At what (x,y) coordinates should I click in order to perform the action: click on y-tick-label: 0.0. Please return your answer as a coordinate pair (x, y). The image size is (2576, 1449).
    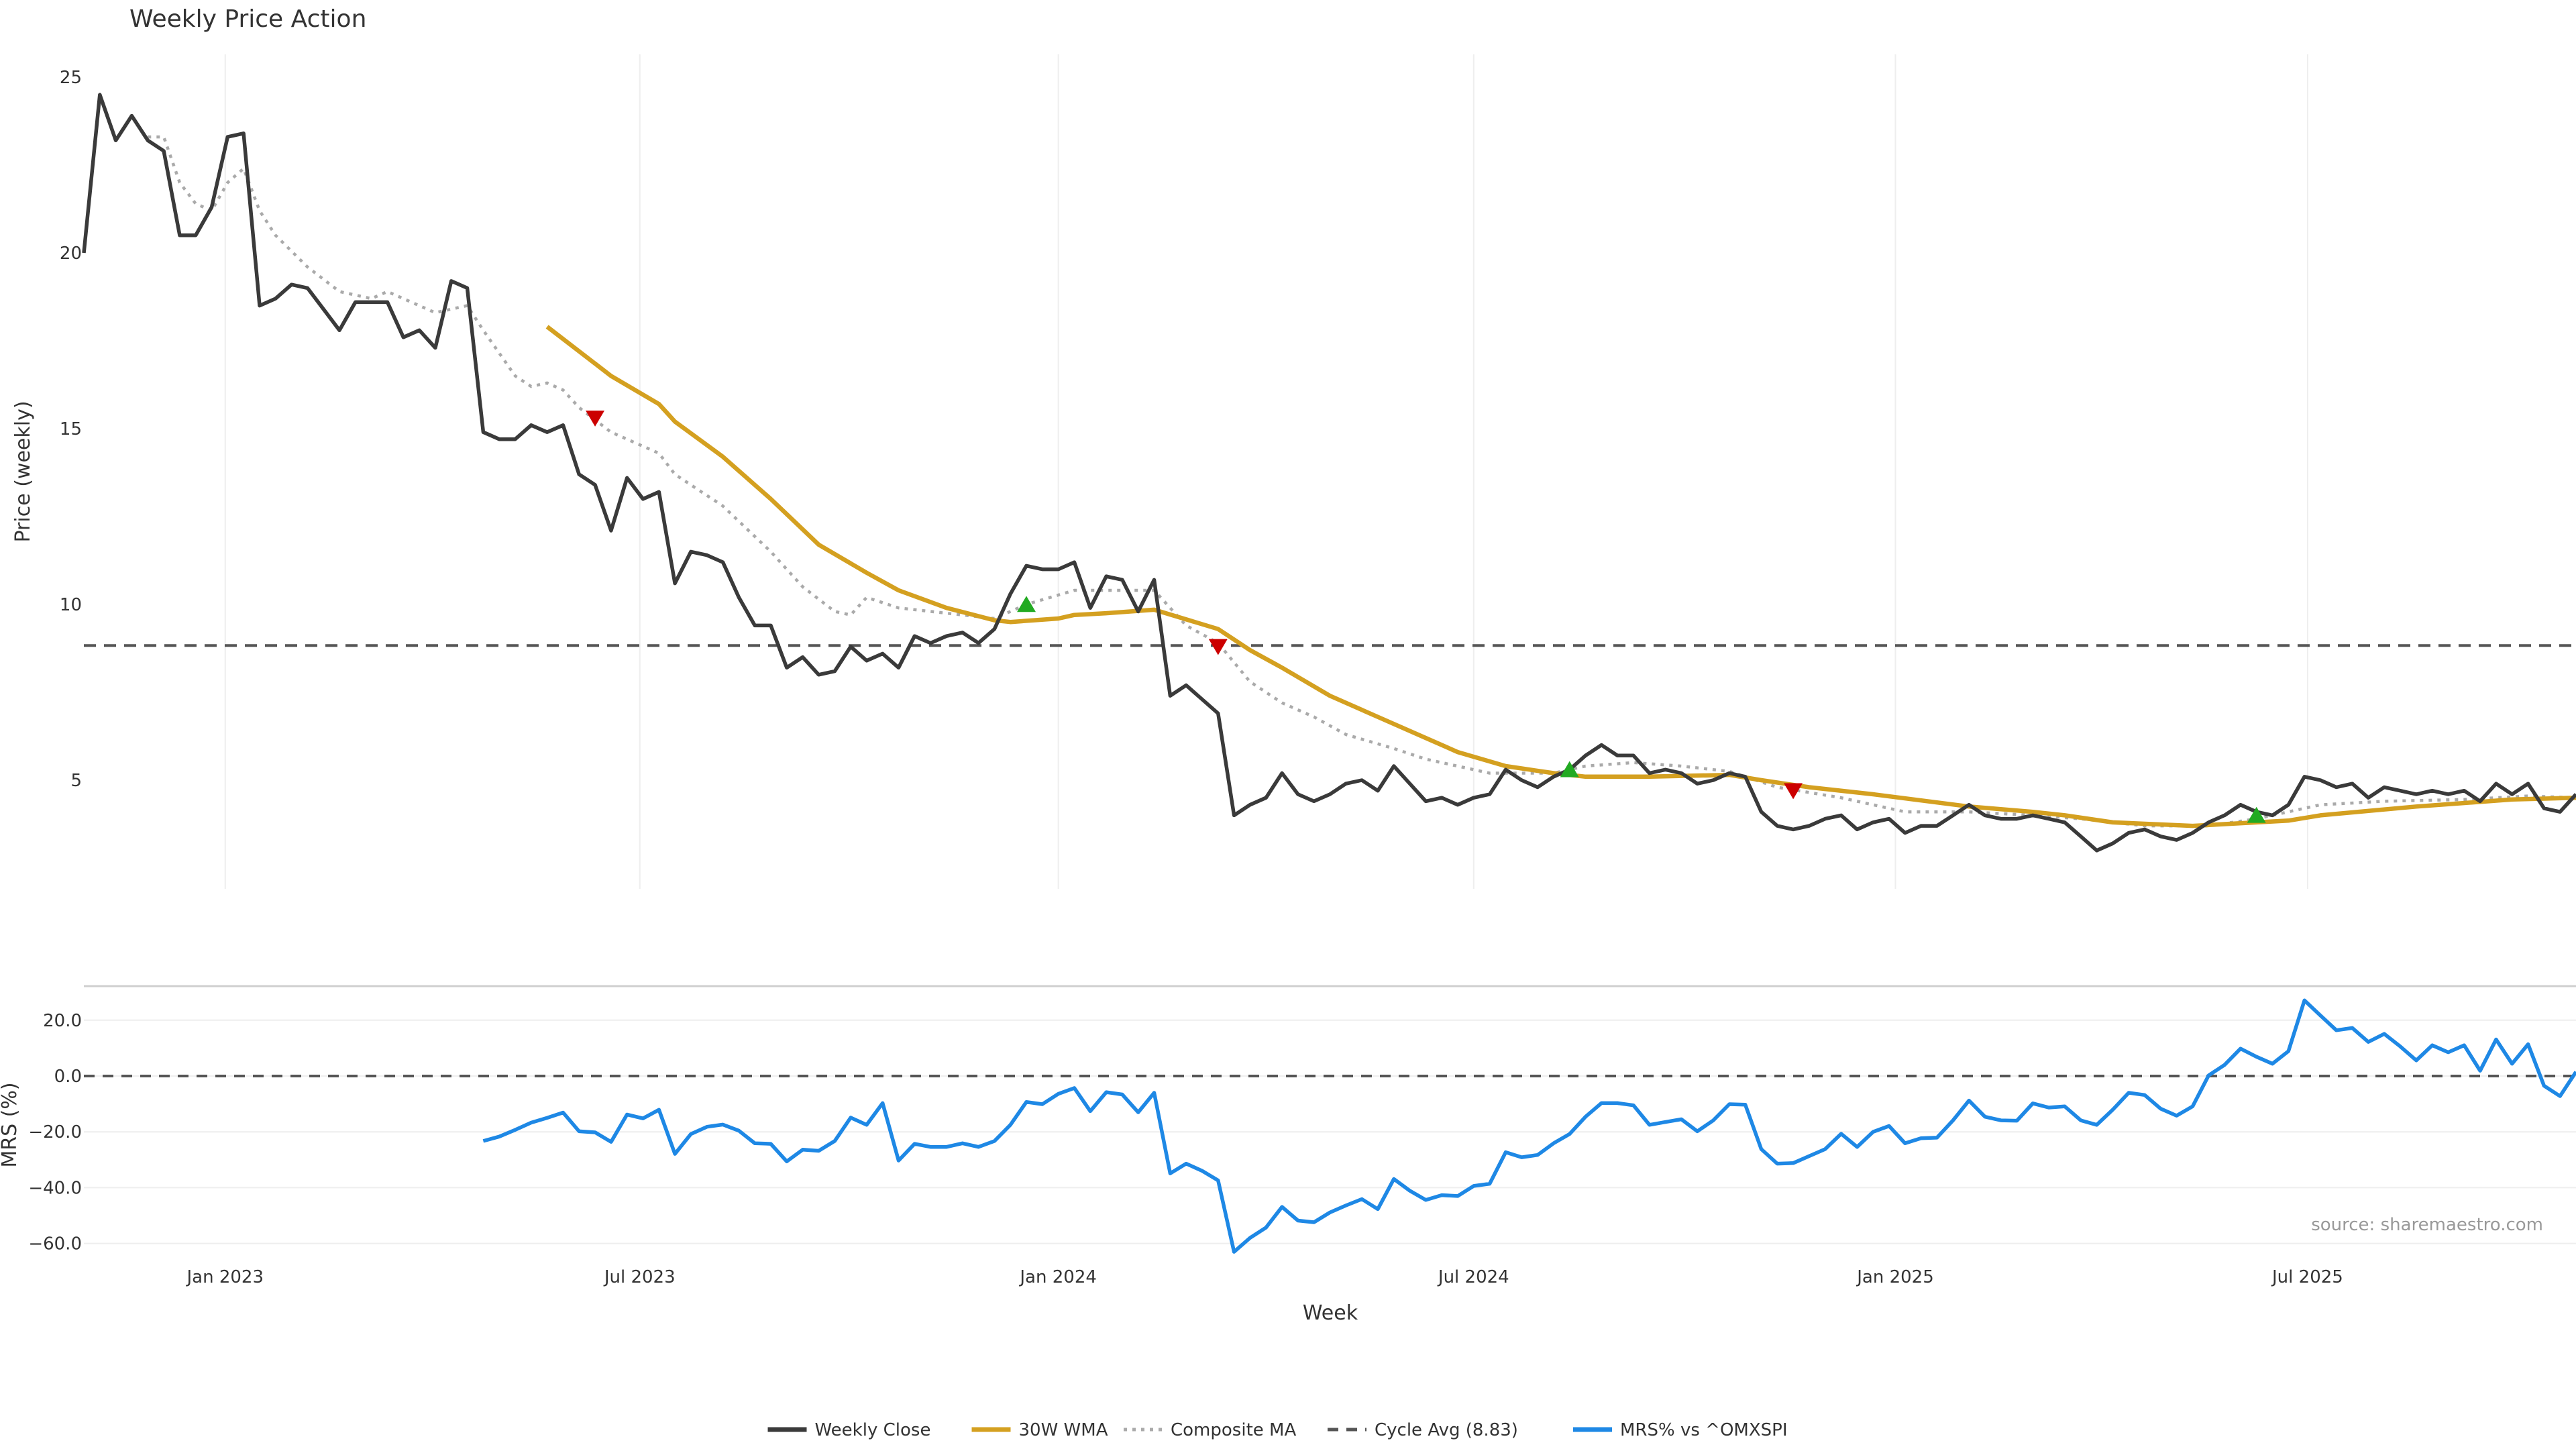
    Looking at the image, I should click on (68, 1077).